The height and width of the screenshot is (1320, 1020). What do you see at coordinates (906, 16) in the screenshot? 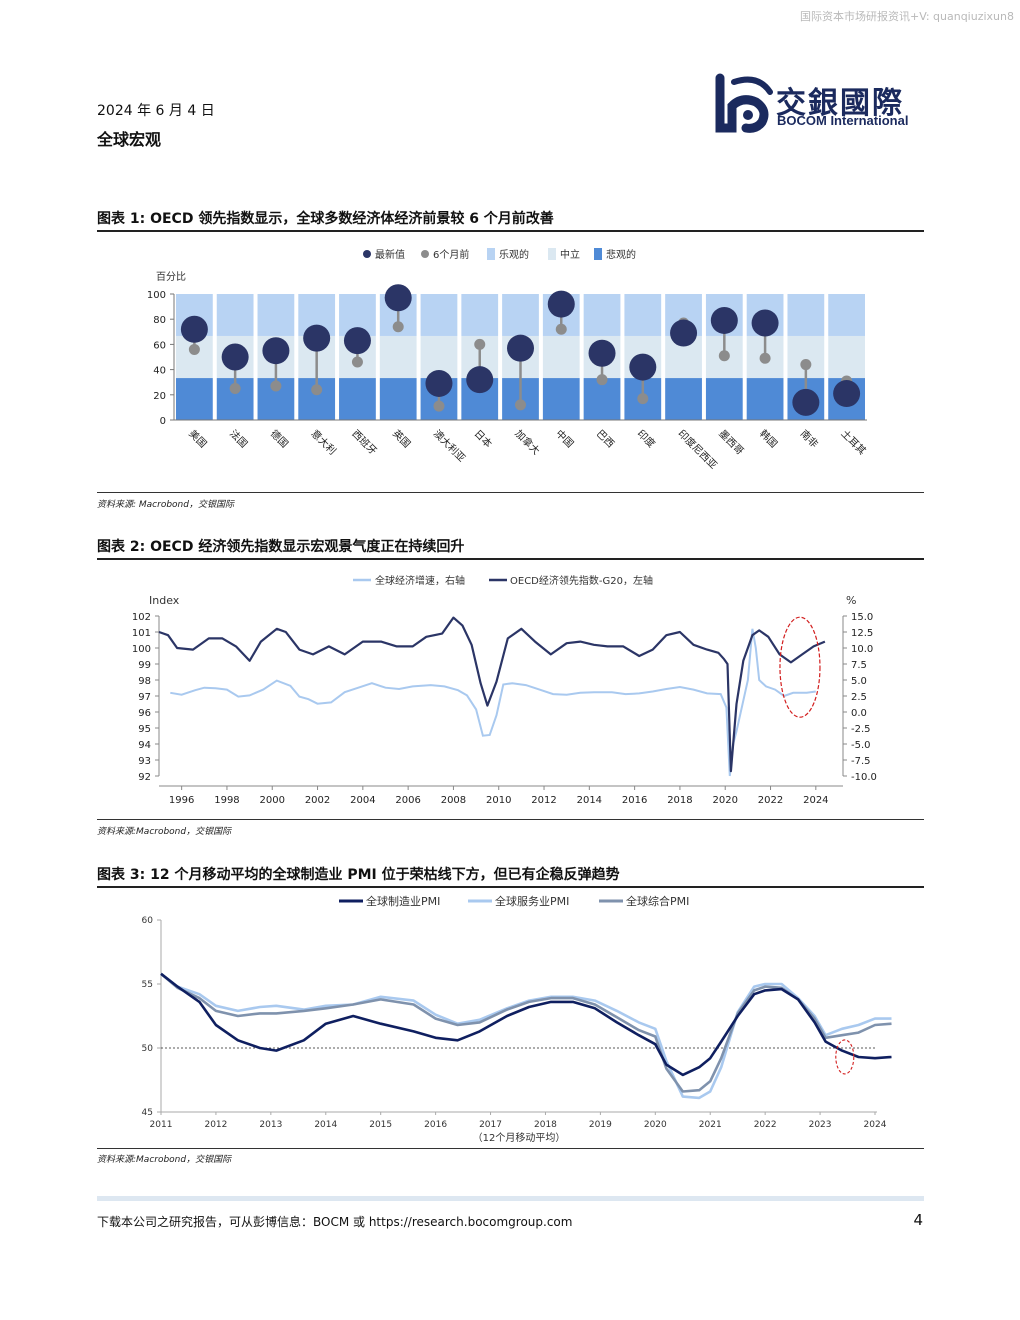
I see `watermark: 国际资本市场研报资讯+V: quanqiuzixun8` at bounding box center [906, 16].